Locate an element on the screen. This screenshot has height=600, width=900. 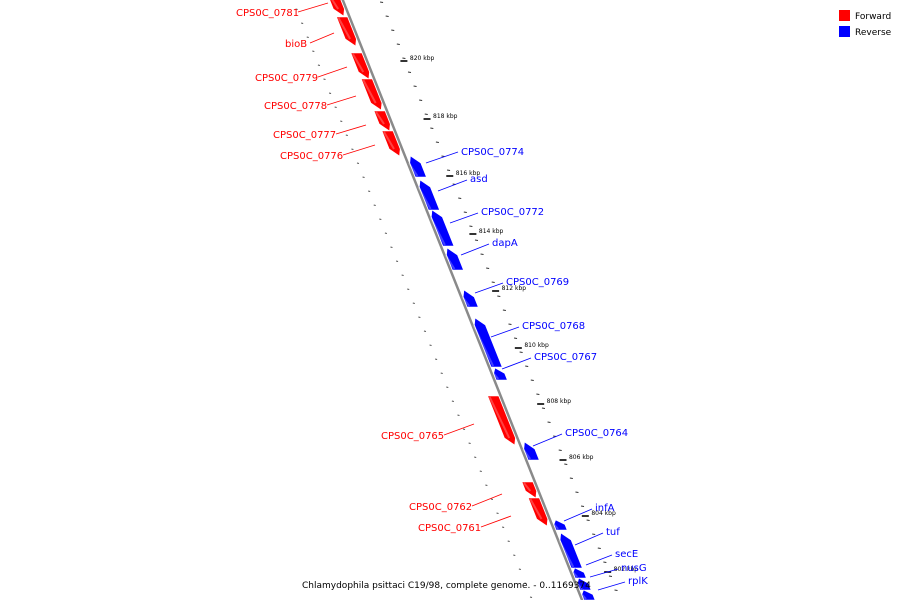
scale-label: 804 kbp is located at coordinates (603, 513).